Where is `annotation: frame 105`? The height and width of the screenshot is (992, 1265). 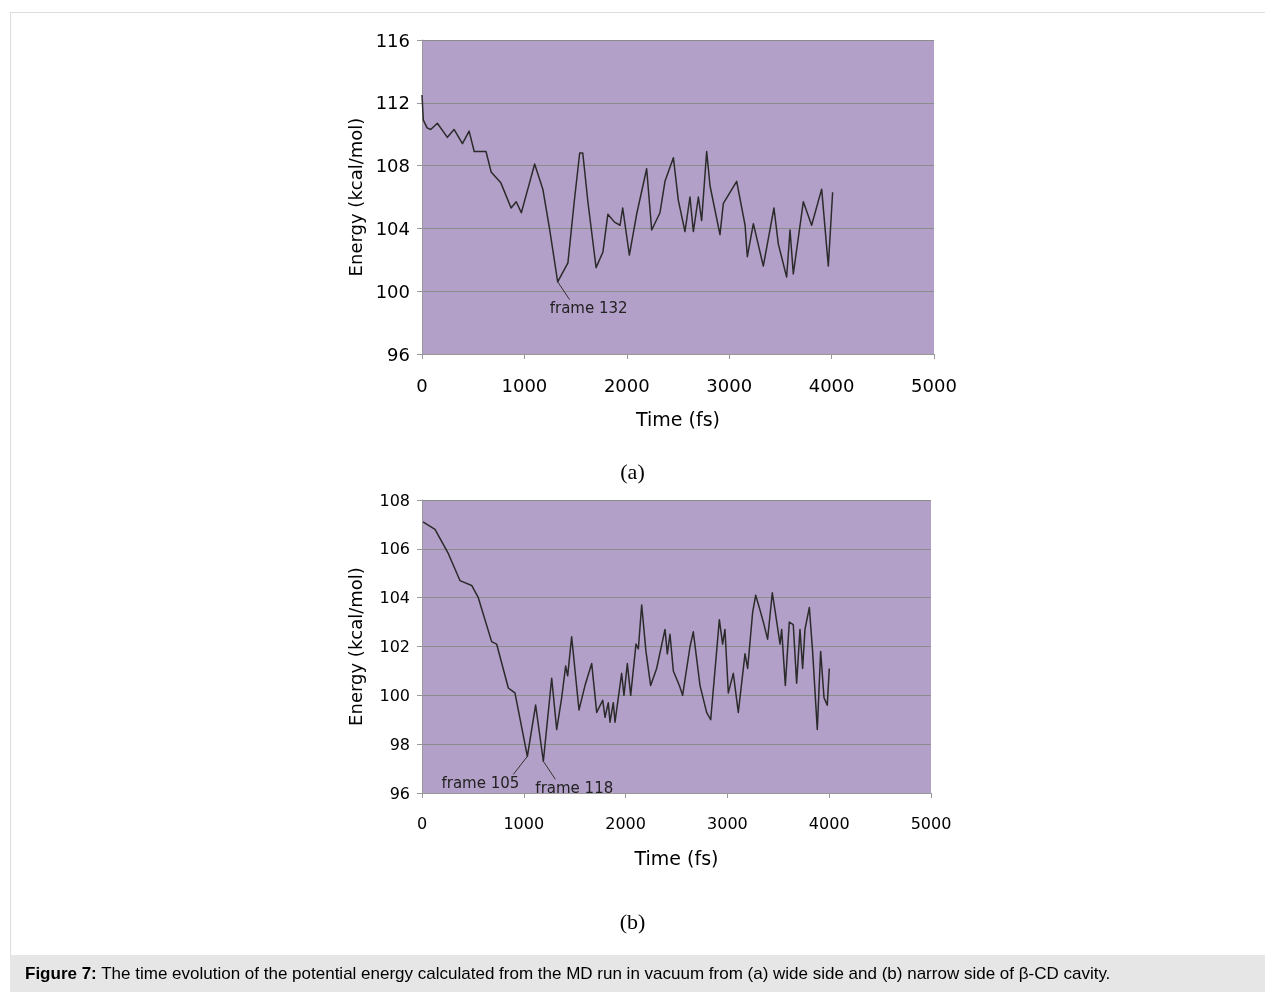 annotation: frame 105 is located at coordinates (480, 782).